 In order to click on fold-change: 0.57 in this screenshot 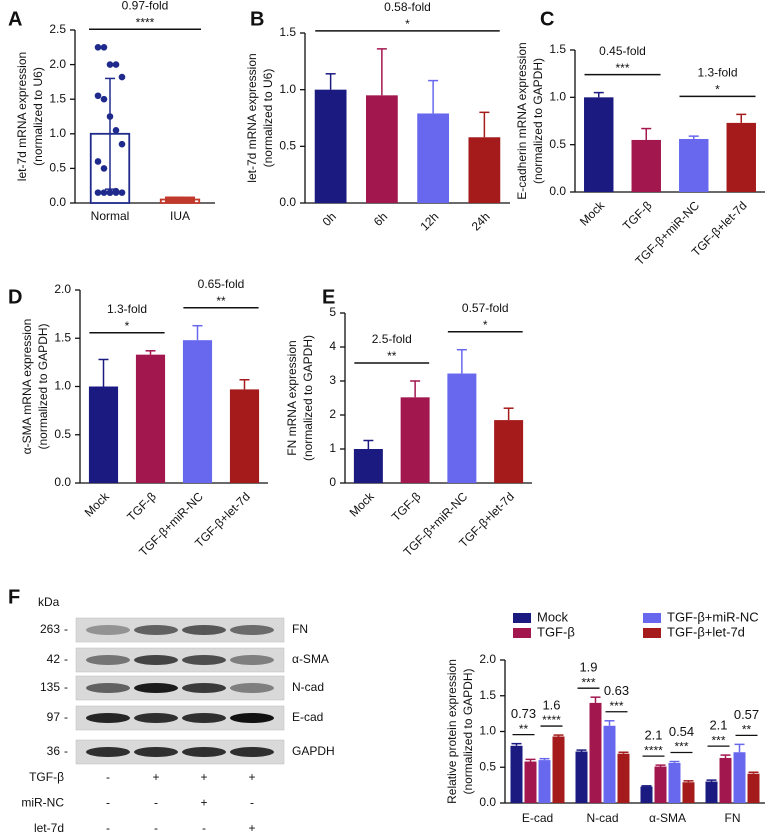, I will do `click(746, 714)`.